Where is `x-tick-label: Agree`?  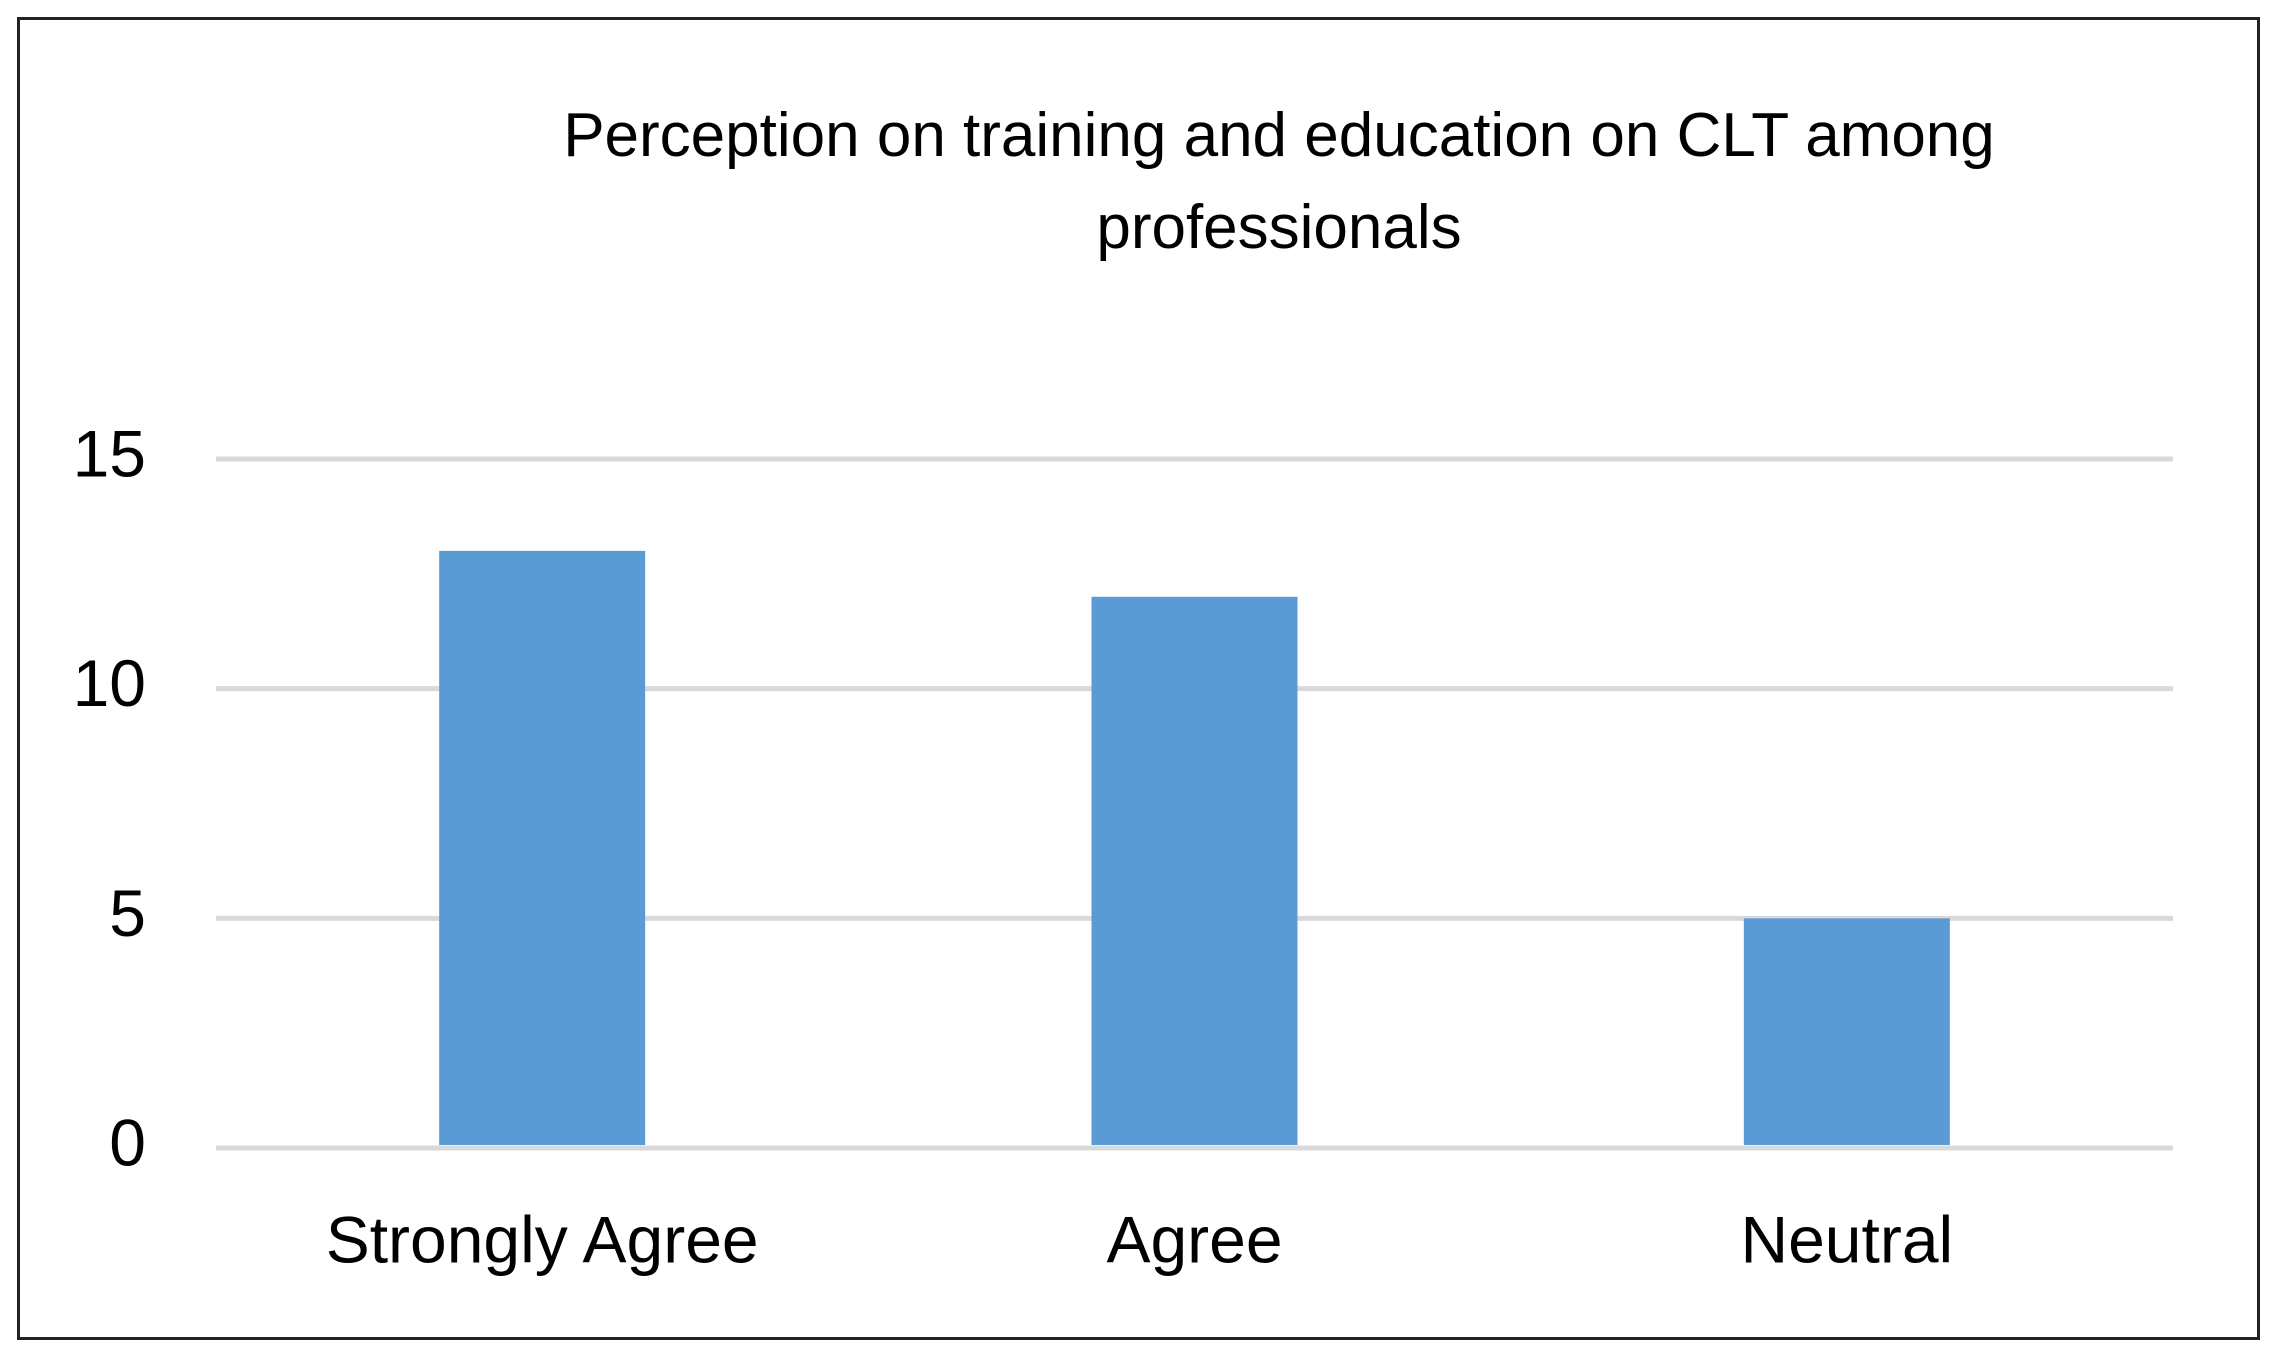
x-tick-label: Agree is located at coordinates (1194, 1239).